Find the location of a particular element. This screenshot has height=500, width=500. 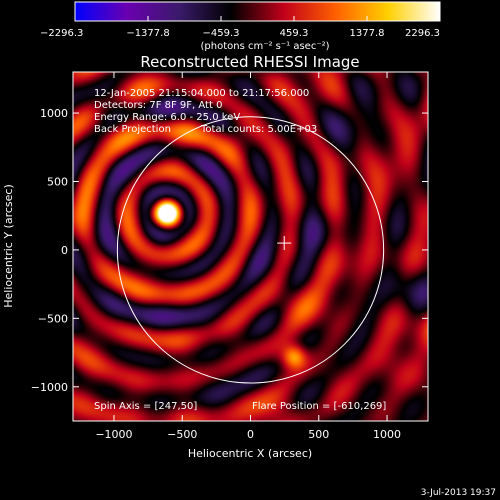

colorbar-unit-label: (photons cm⁻² s⁻¹ asec⁻²) is located at coordinates (264, 46).